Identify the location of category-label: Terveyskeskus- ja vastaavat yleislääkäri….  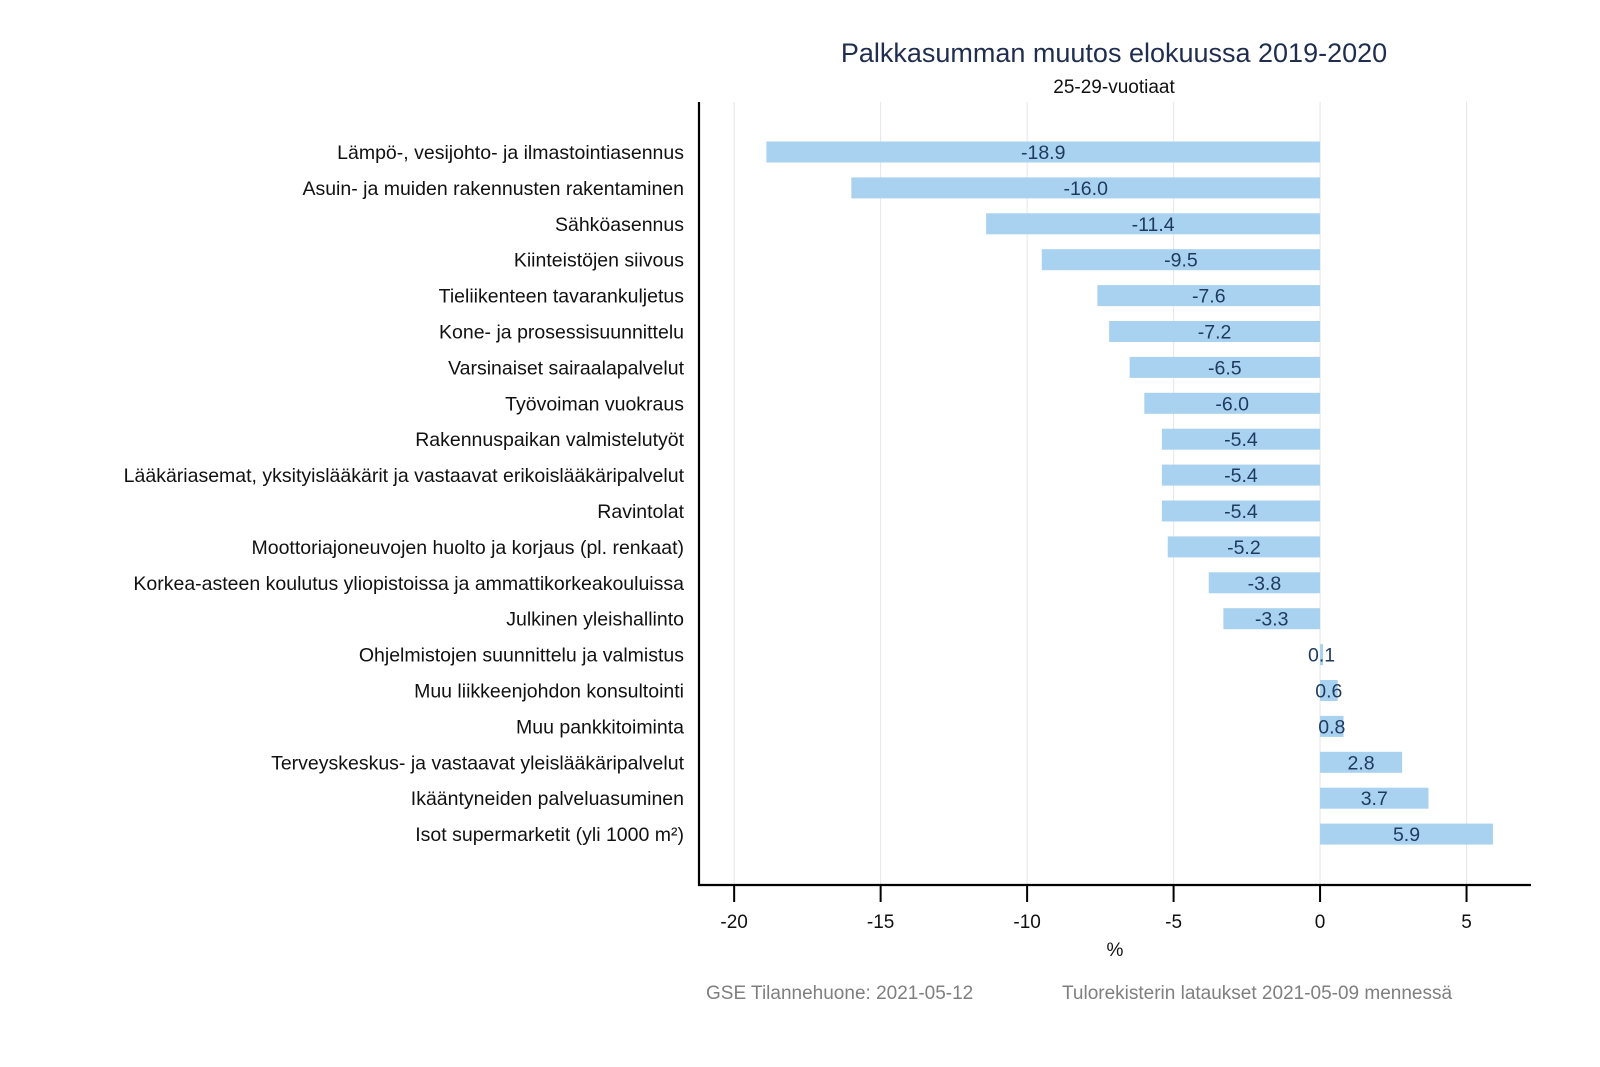
(478, 763).